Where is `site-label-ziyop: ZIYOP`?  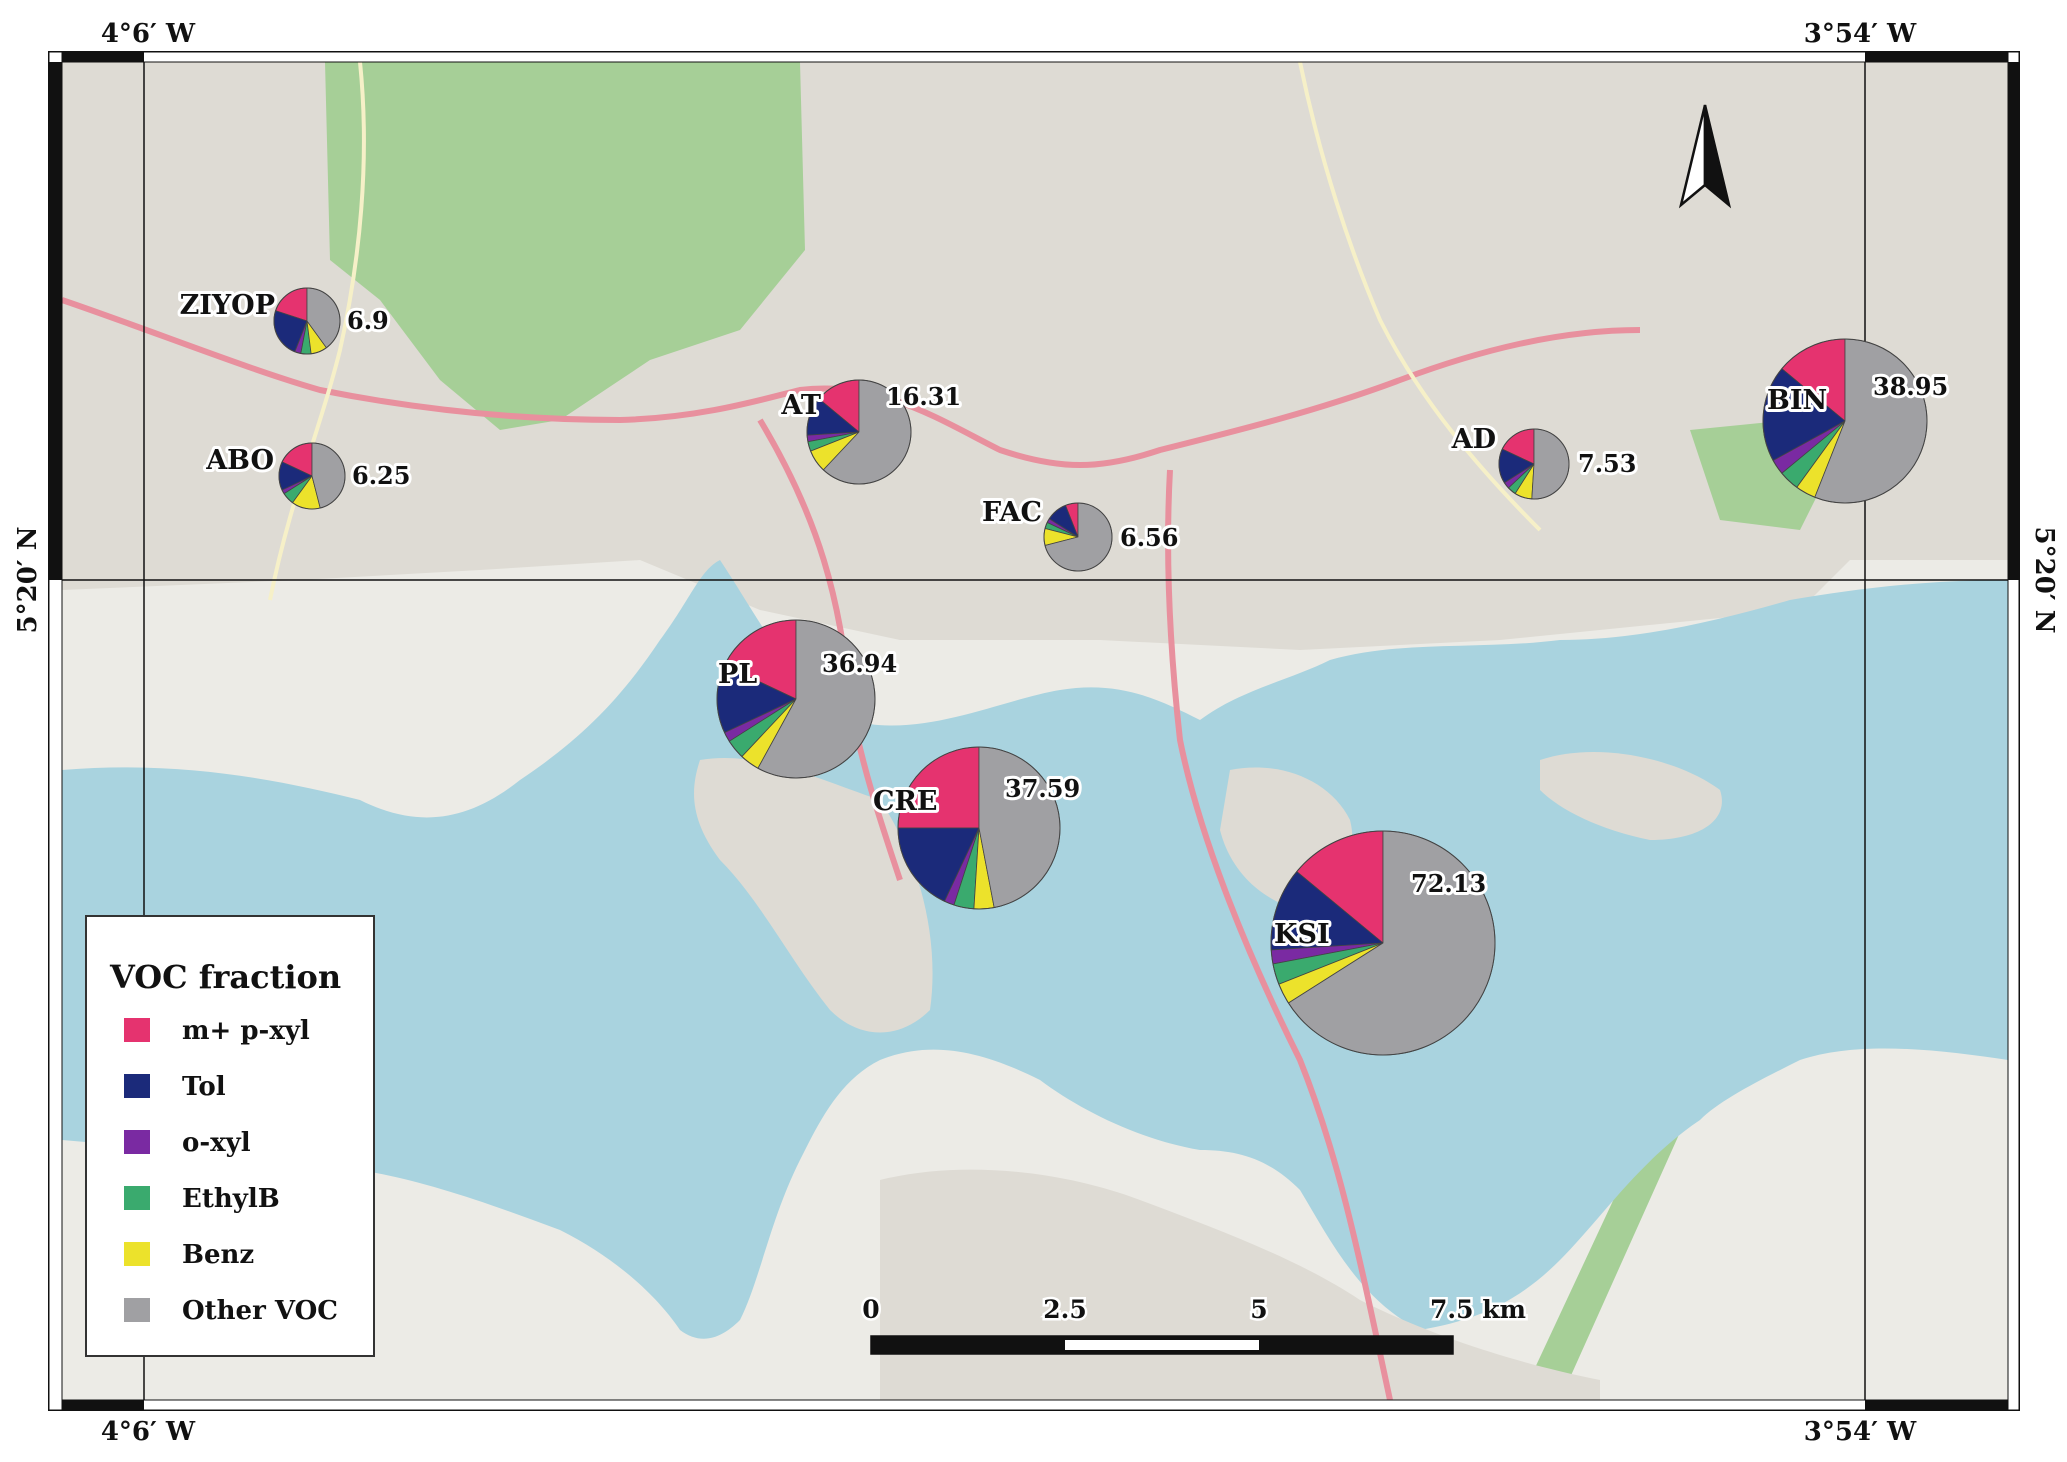
site-label-ziyop: ZIYOP is located at coordinates (227, 305).